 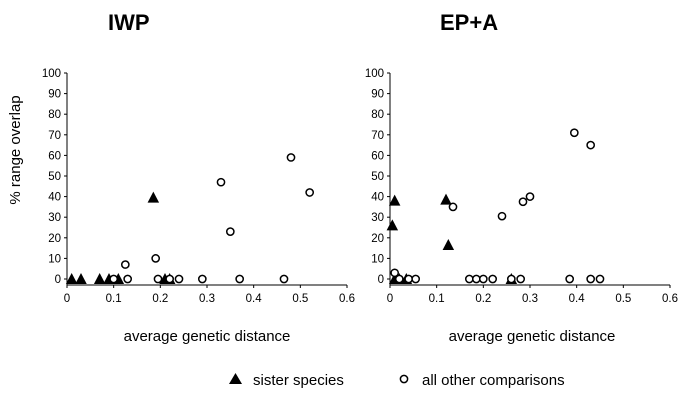 I want to click on panel-title-epa: EP+A, so click(x=469, y=22).